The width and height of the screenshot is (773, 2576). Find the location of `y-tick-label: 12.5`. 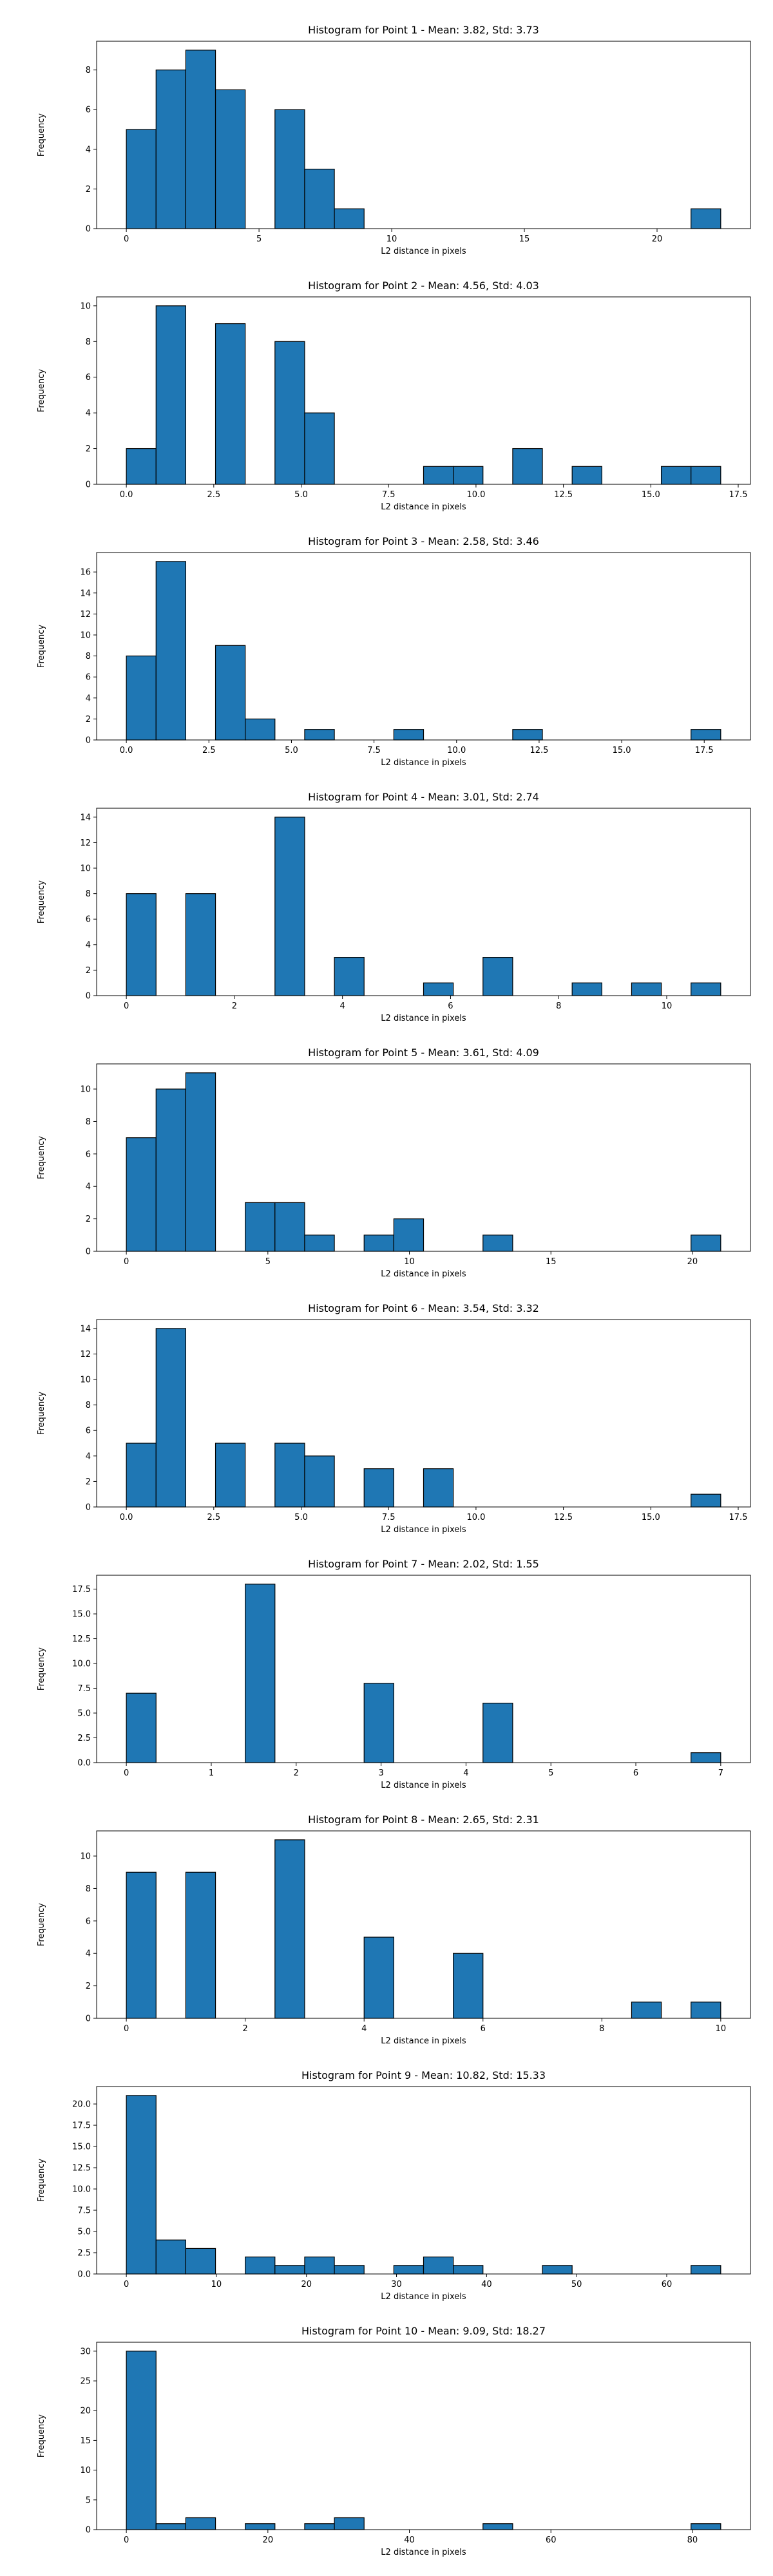

y-tick-label: 12.5 is located at coordinates (81, 2169).